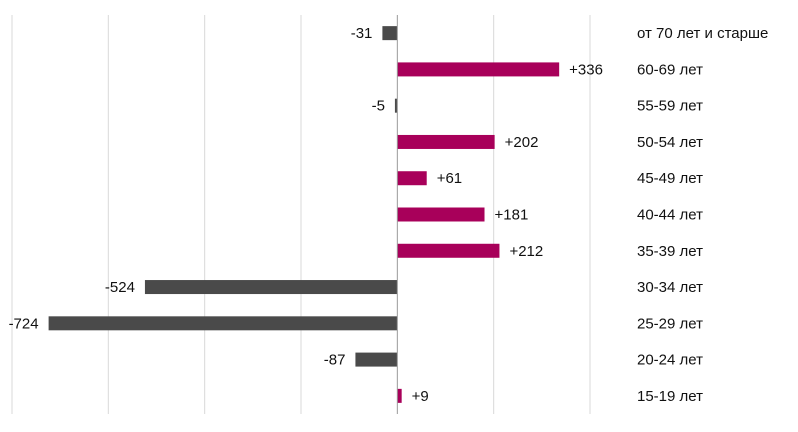  Describe the element at coordinates (24, 323) in the screenshot. I see `value-label: -724` at that location.